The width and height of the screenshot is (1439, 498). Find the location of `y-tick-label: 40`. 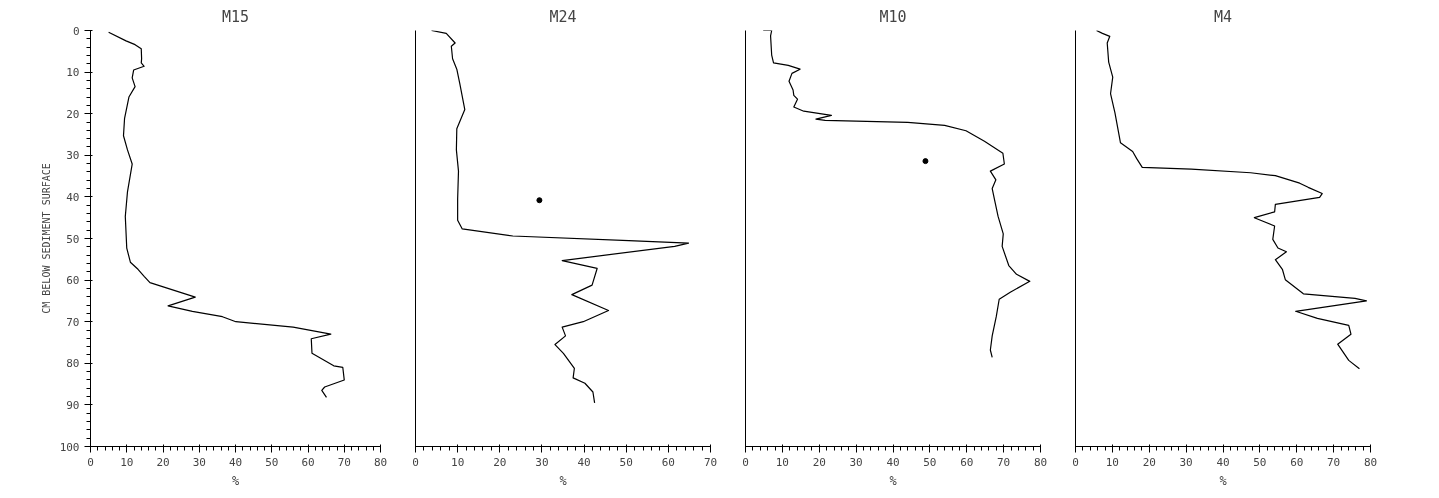

y-tick-label: 40 is located at coordinates (73, 197).